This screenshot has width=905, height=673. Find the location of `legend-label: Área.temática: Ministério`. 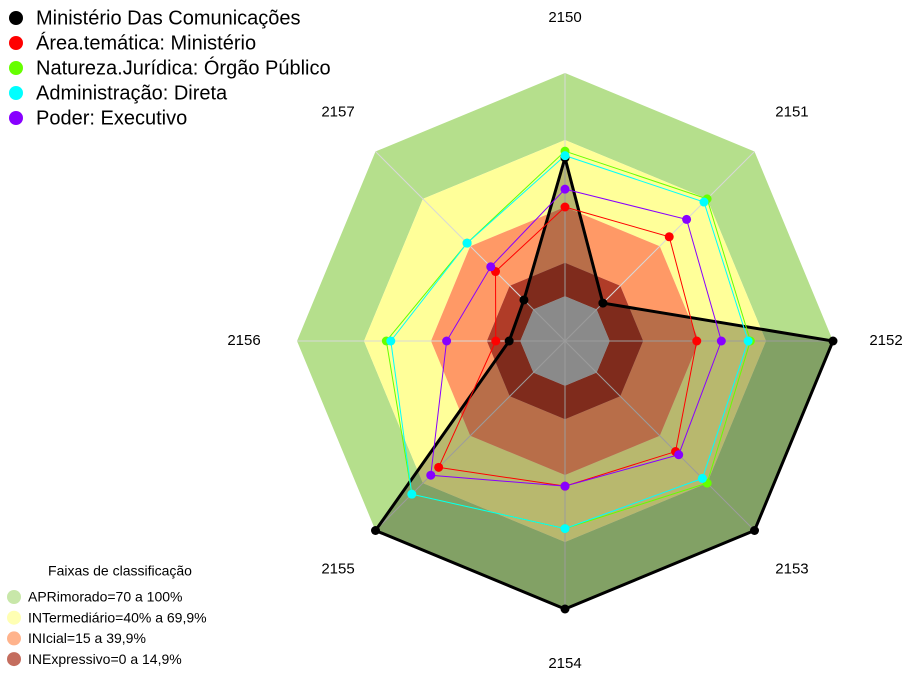

legend-label: Área.temática: Ministério is located at coordinates (146, 42).